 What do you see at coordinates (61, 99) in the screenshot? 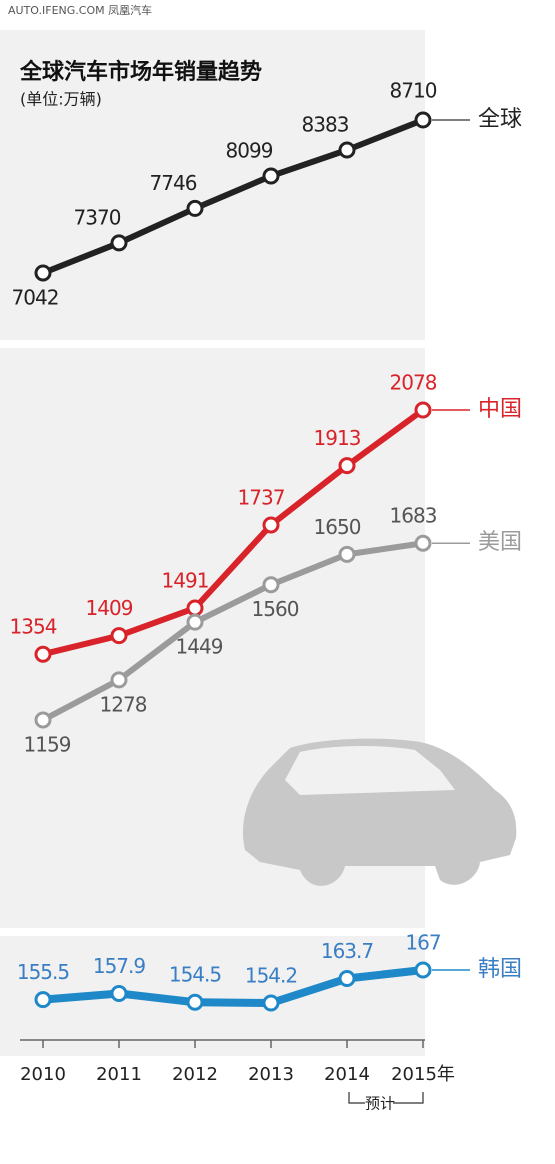
I see `chart-subtitle: (单位:万辆)` at bounding box center [61, 99].